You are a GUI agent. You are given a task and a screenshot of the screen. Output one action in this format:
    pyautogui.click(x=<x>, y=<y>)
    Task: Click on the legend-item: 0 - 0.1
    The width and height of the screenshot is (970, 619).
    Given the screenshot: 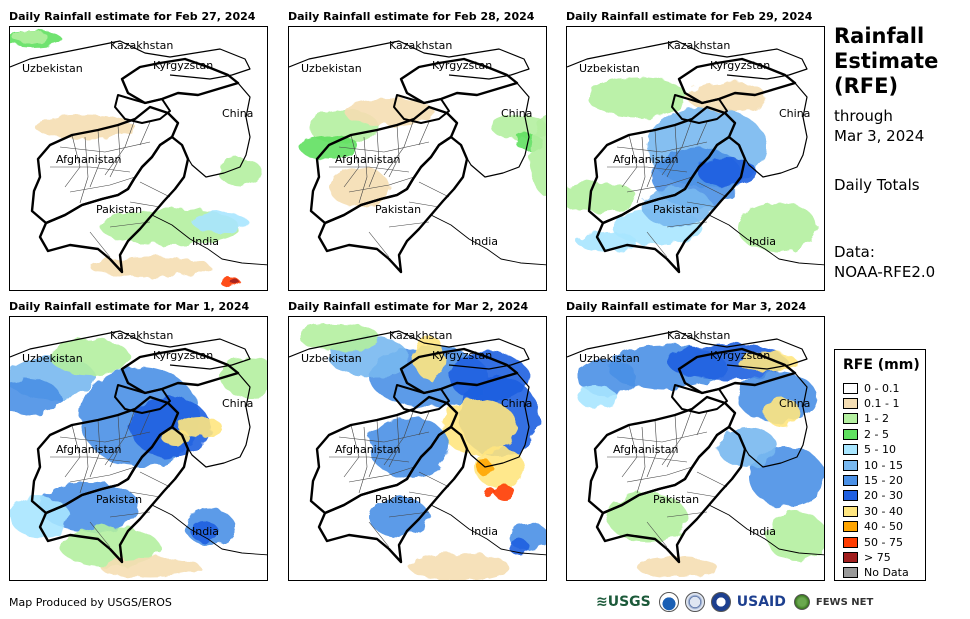 What is the action you would take?
    pyautogui.click(x=871, y=388)
    